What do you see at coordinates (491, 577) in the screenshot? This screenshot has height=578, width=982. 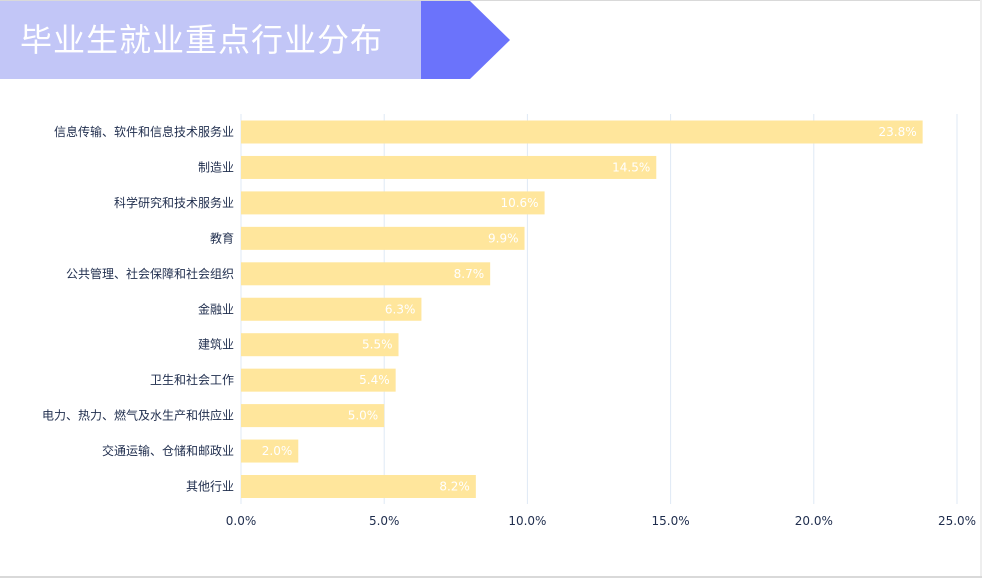 I see `bottom-border` at bounding box center [491, 577].